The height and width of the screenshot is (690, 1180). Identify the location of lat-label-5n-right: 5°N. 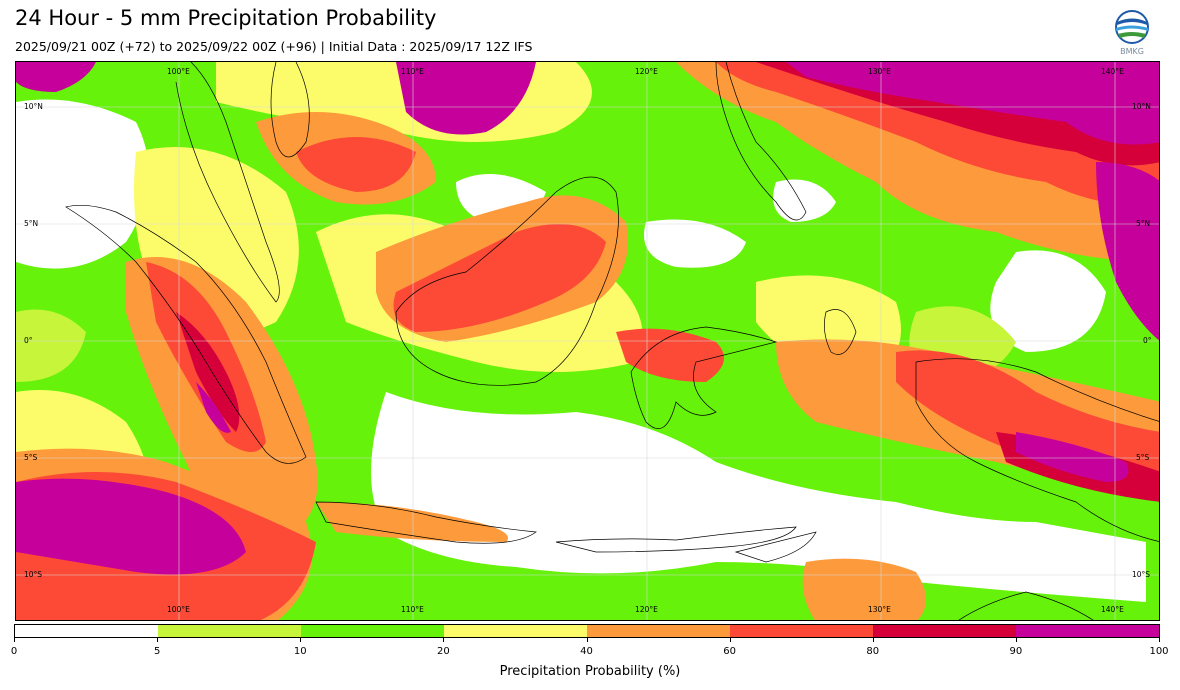
(1143, 223).